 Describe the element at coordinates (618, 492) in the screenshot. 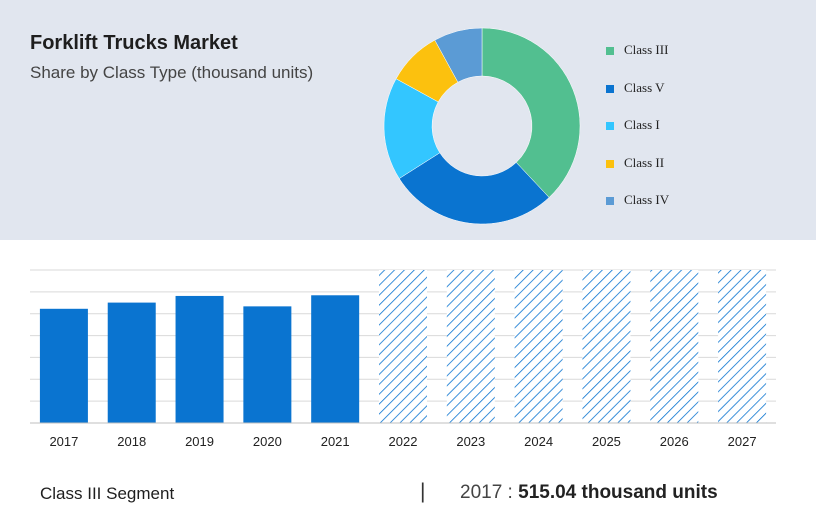

I see `footer-amount: 515.04 thousand units` at that location.